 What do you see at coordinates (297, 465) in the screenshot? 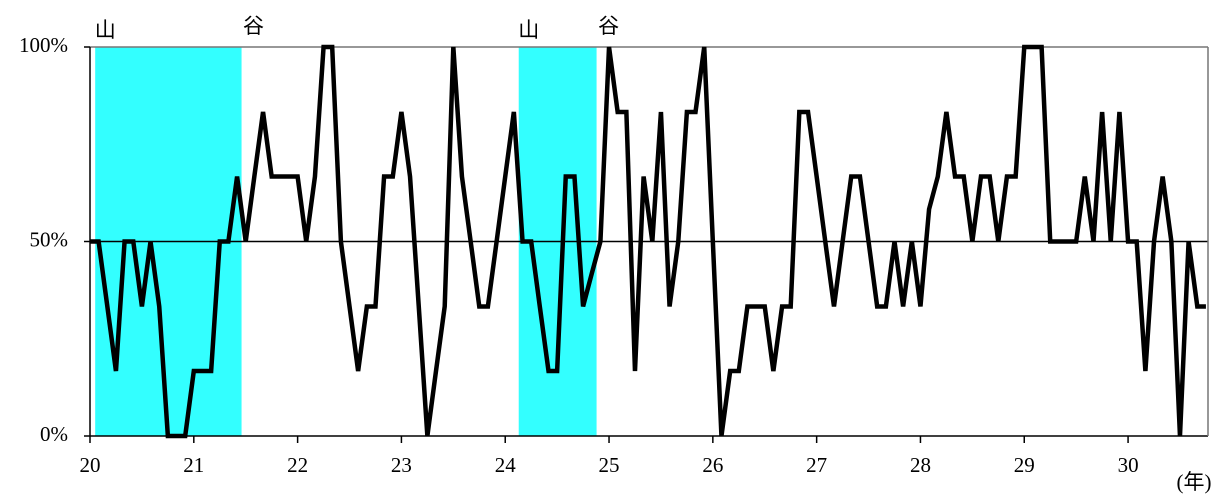
I see `x-tick-label: 22` at bounding box center [297, 465].